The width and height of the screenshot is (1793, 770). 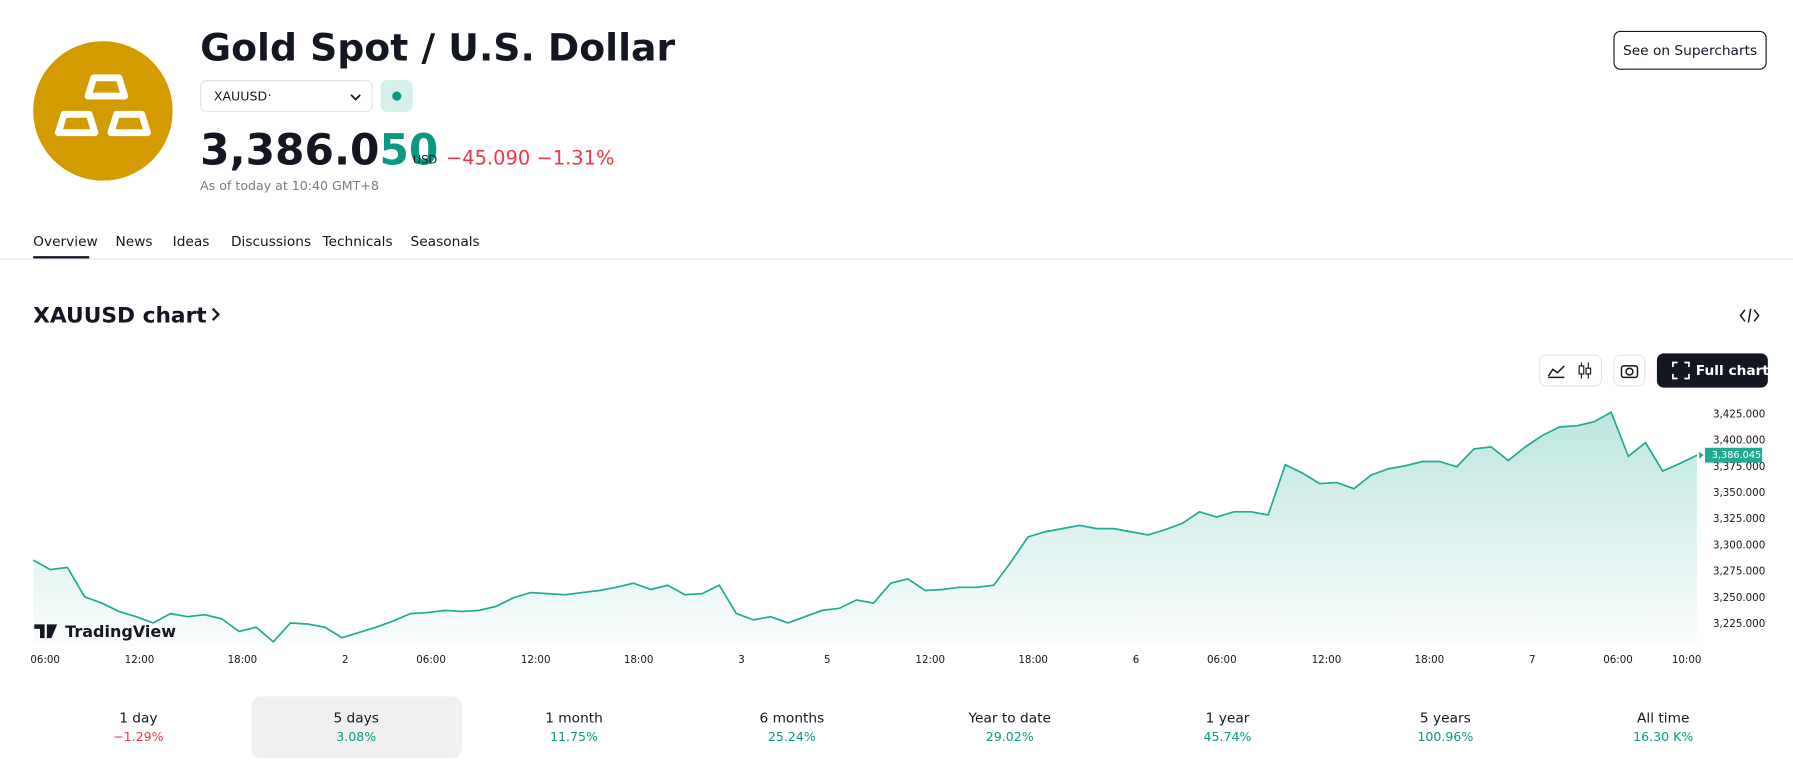 I want to click on period: 5 years 100.96%, so click(x=1445, y=727).